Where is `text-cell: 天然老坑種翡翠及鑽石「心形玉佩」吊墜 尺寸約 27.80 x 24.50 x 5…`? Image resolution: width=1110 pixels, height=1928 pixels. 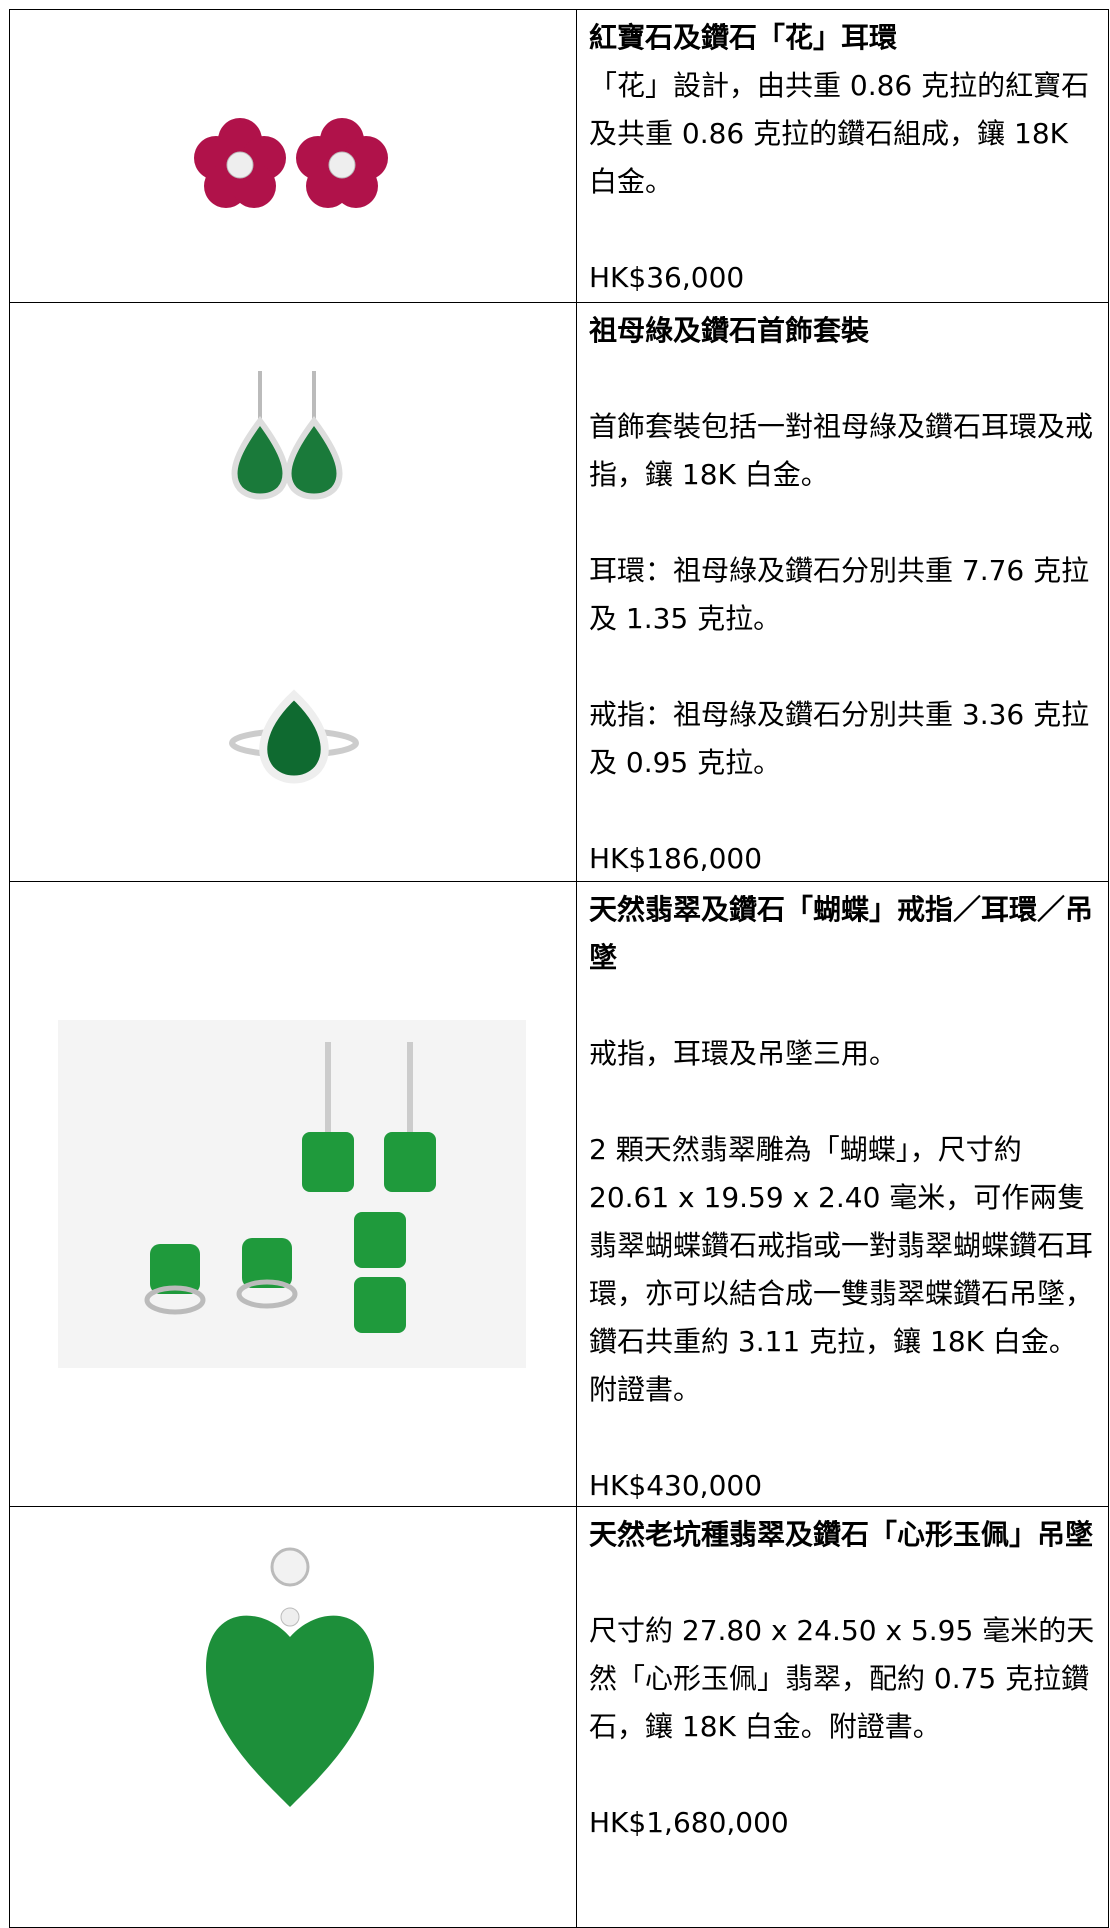 text-cell: 天然老坑種翡翠及鑽石「心形玉佩」吊墜 尺寸約 27.80 x 24.50 x 5… is located at coordinates (842, 1717).